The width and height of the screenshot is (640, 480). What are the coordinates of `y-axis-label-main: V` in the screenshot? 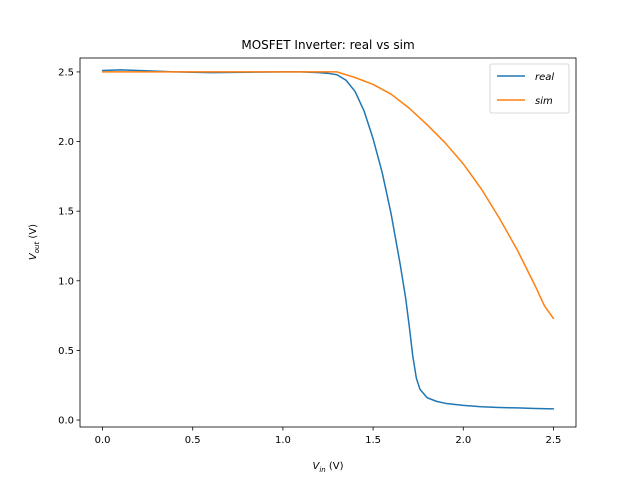 It's located at (33, 256).